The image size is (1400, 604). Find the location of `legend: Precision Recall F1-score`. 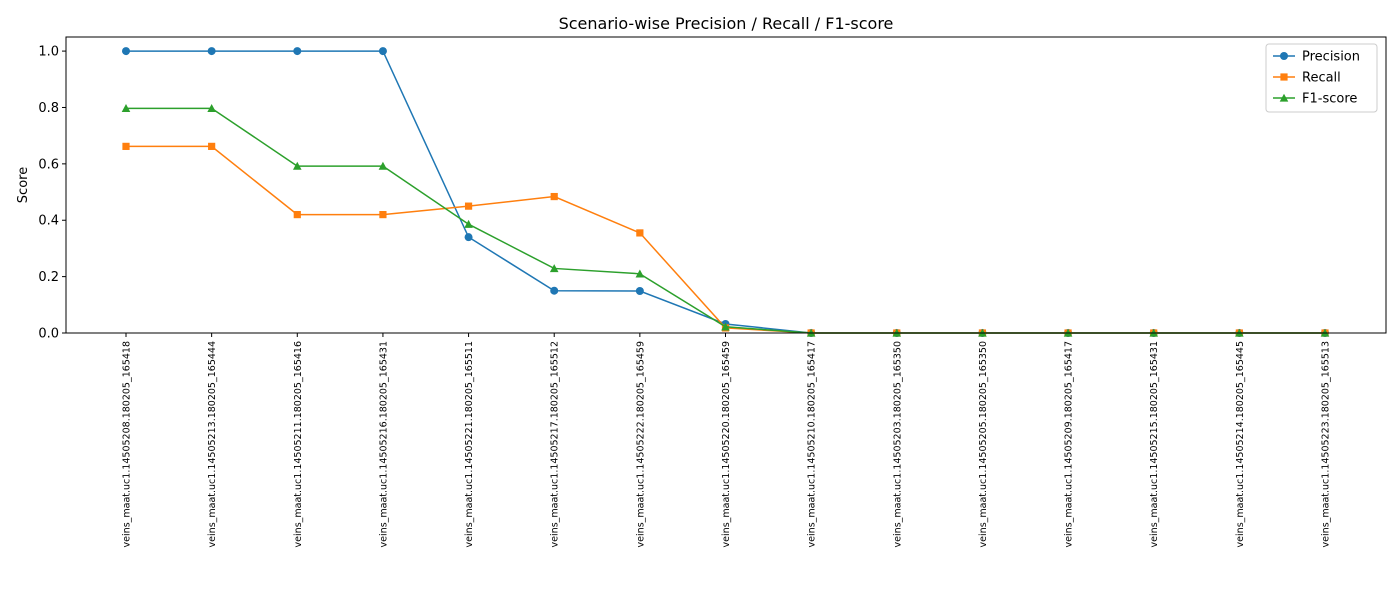

legend: Precision Recall F1-score is located at coordinates (1321, 78).